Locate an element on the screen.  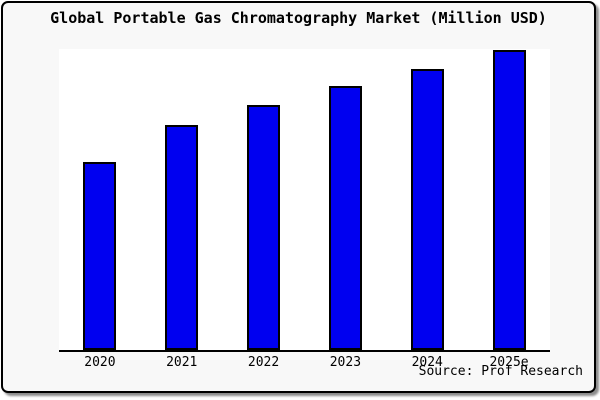
bar-2024 is located at coordinates (427, 209).